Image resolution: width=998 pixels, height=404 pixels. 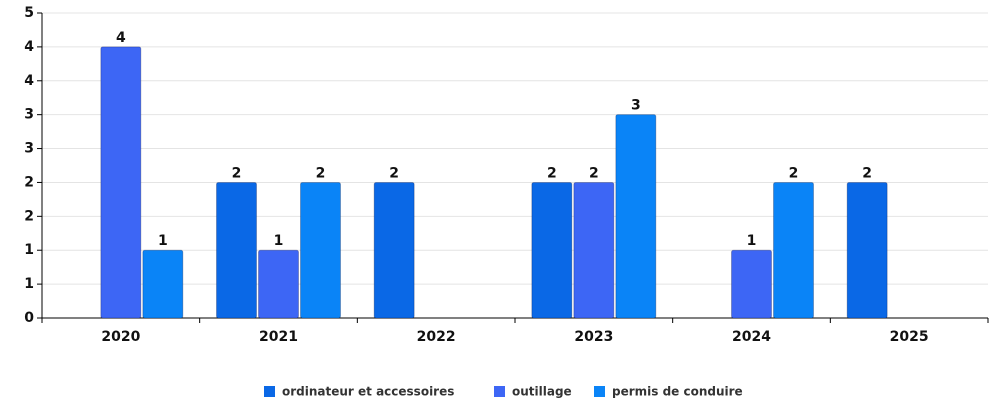 I want to click on x-tick-label: 2020, so click(x=120, y=337).